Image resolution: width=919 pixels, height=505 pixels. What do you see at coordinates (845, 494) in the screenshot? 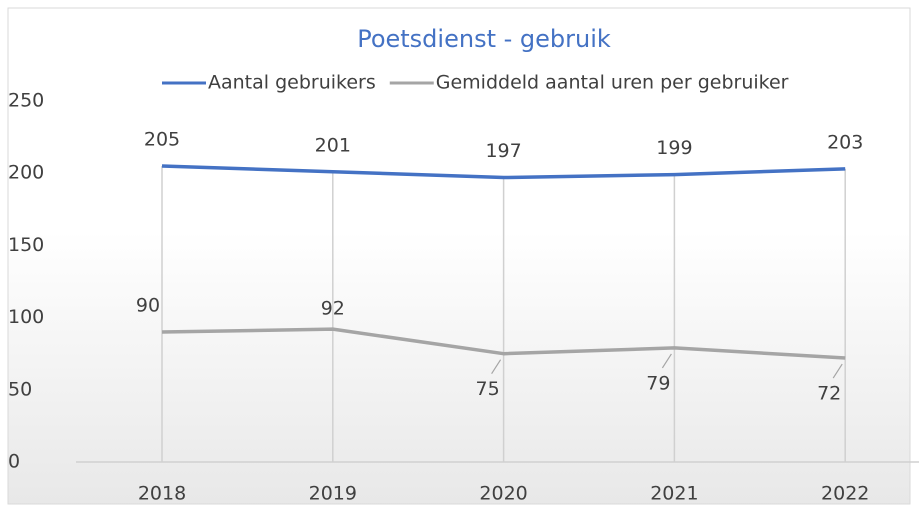
I see `x-tick-label: 2022` at bounding box center [845, 494].